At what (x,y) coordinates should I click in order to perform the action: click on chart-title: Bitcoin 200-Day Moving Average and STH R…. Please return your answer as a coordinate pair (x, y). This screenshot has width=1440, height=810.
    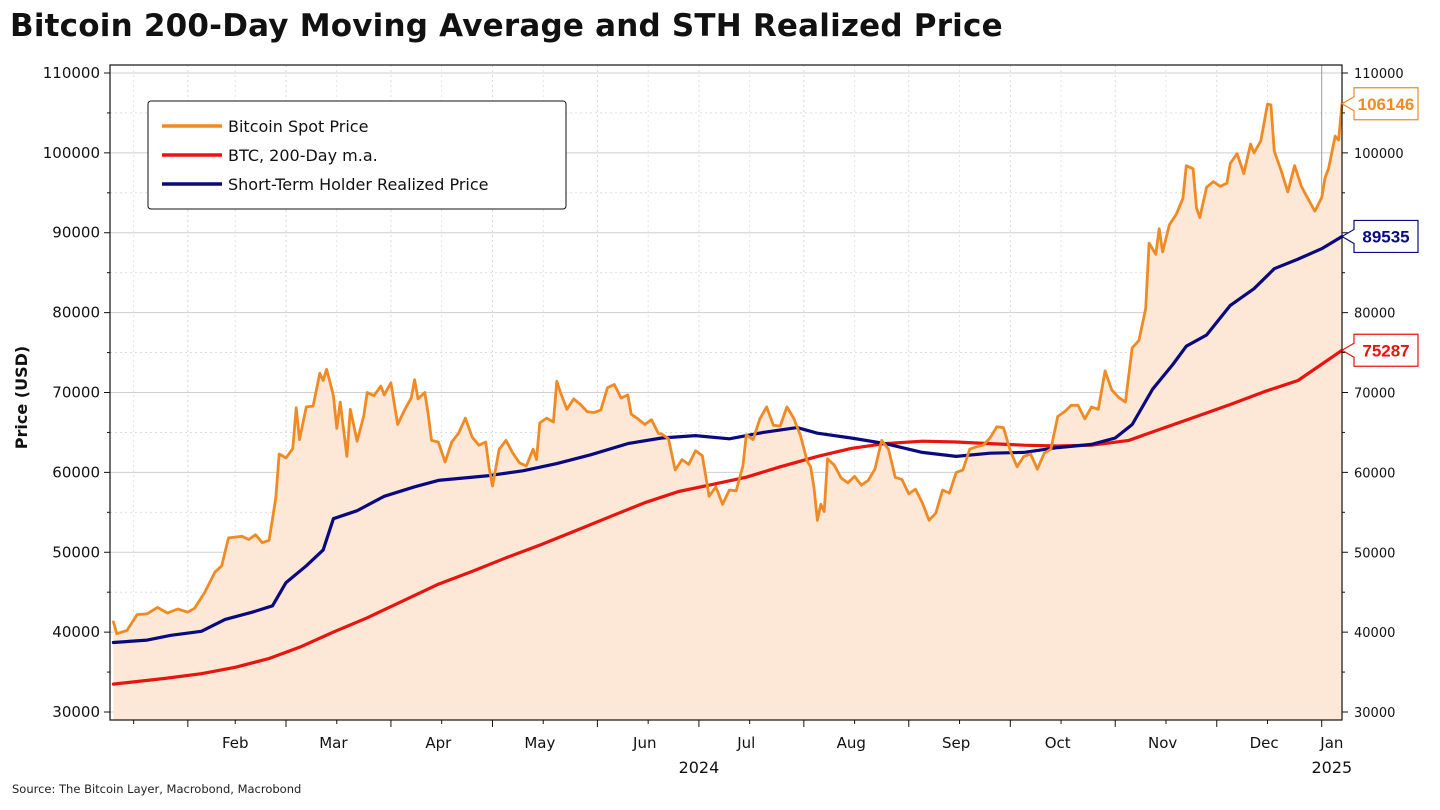
    Looking at the image, I should click on (506, 26).